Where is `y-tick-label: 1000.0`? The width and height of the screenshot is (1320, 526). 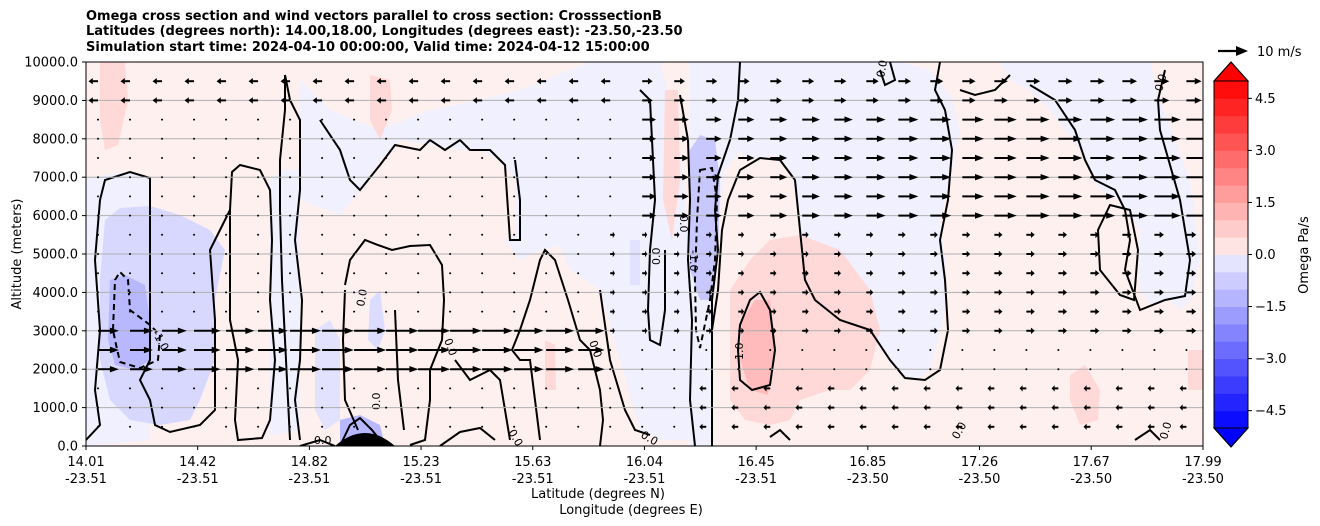
y-tick-label: 1000.0 is located at coordinates (56, 408).